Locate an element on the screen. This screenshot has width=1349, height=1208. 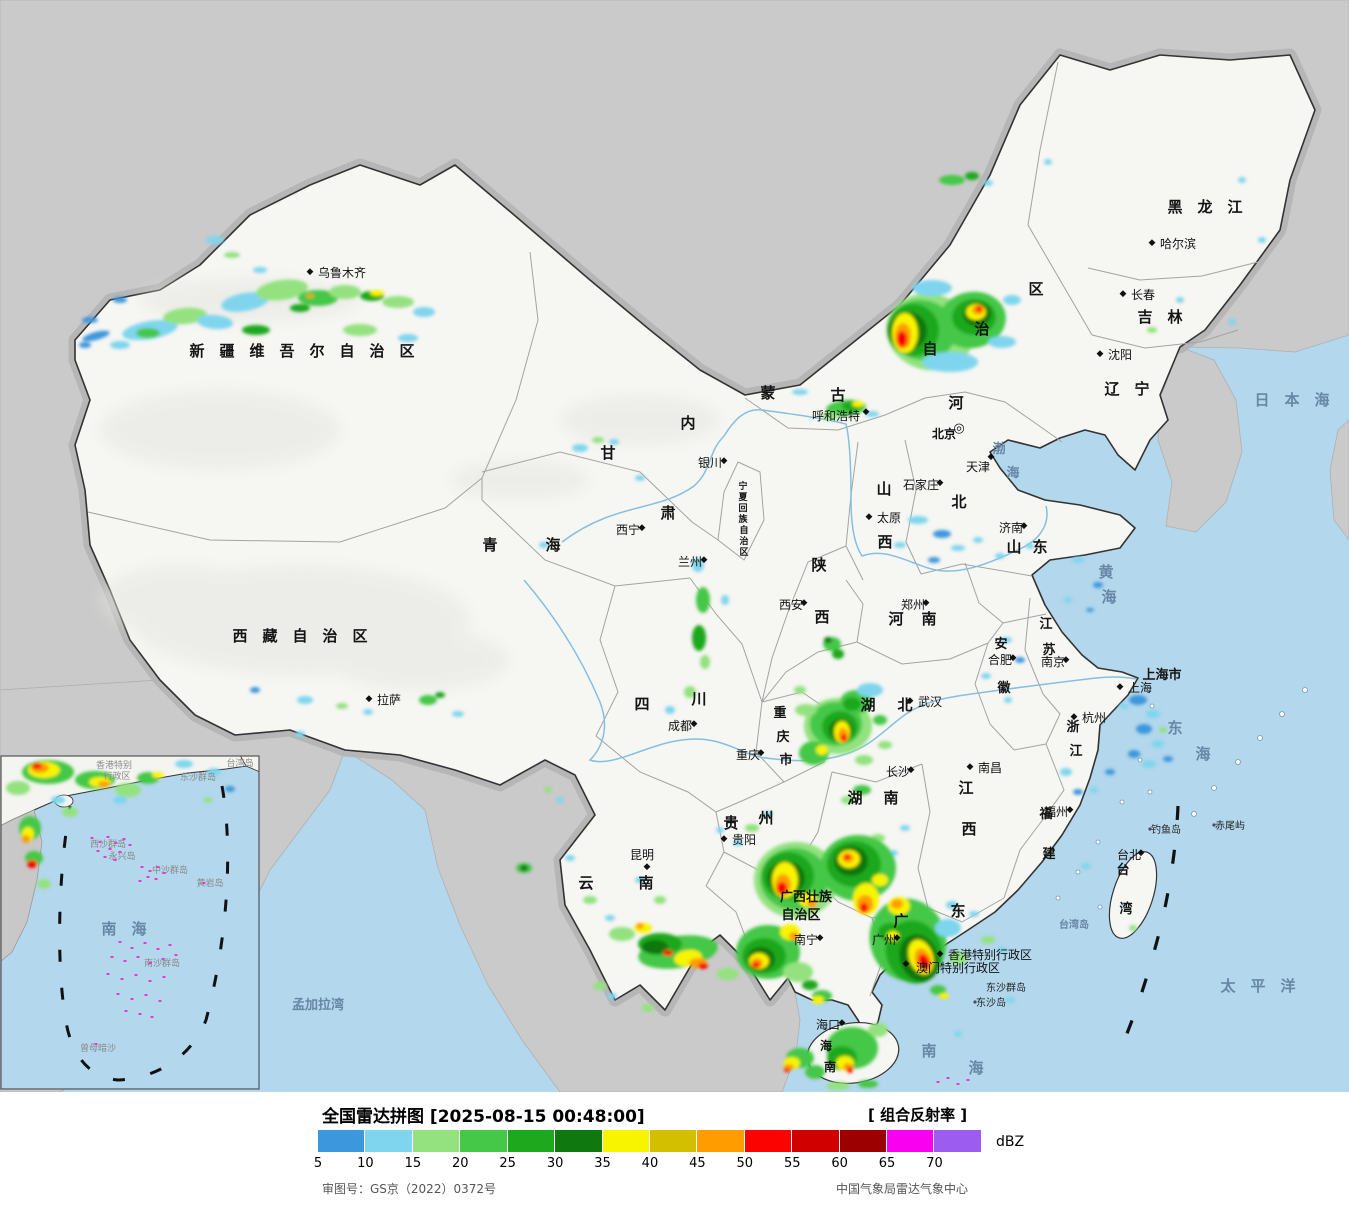
rivers is located at coordinates (830, 586).